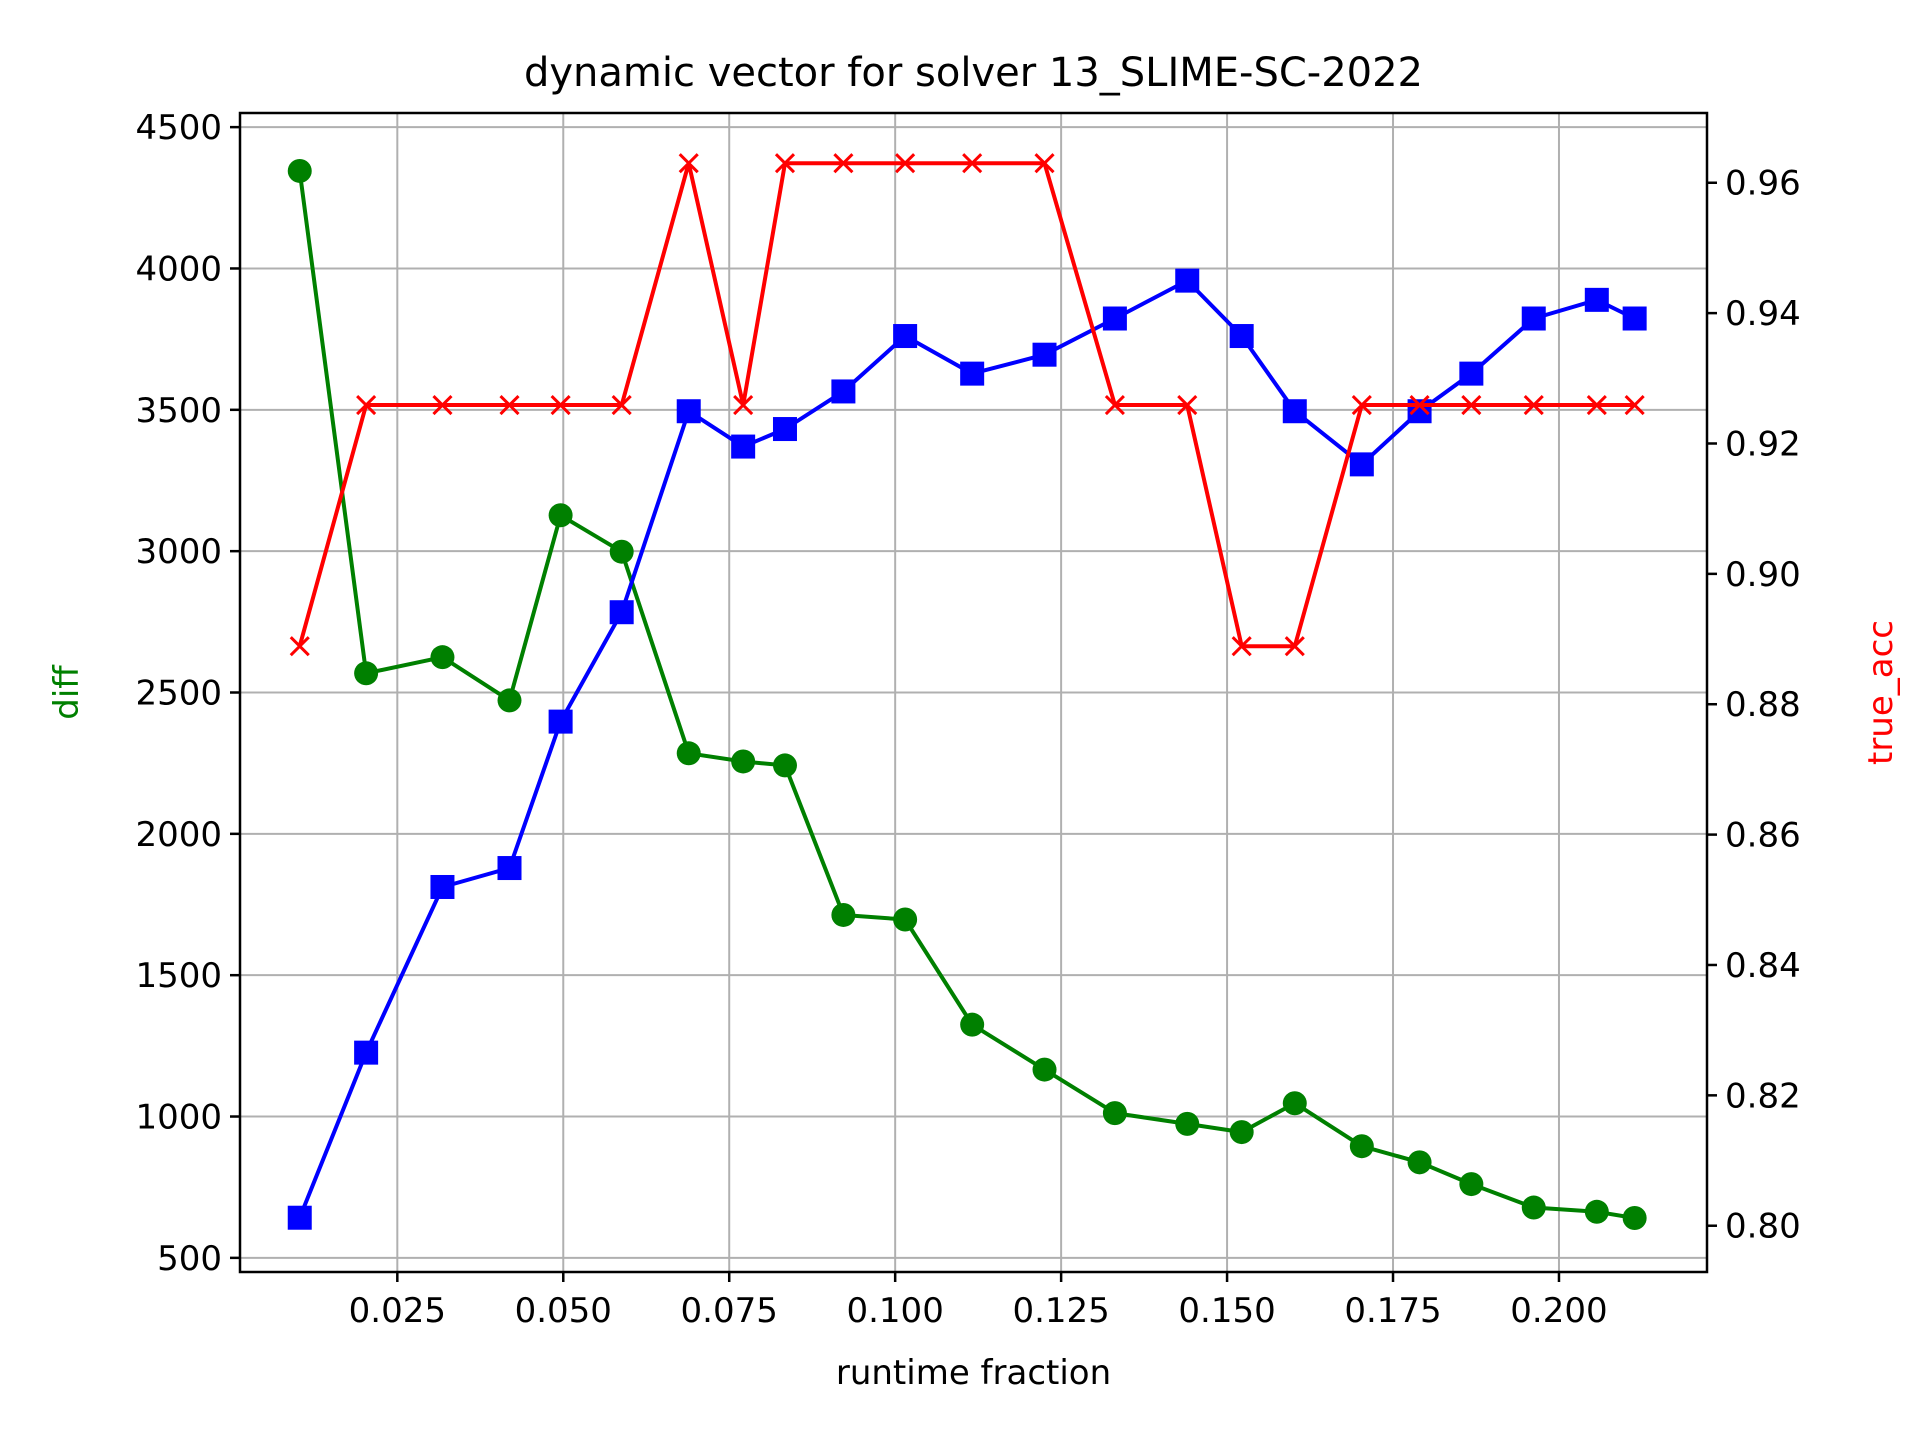  What do you see at coordinates (894, 1311) in the screenshot?
I see `x-tick-label: 0.100` at bounding box center [894, 1311].